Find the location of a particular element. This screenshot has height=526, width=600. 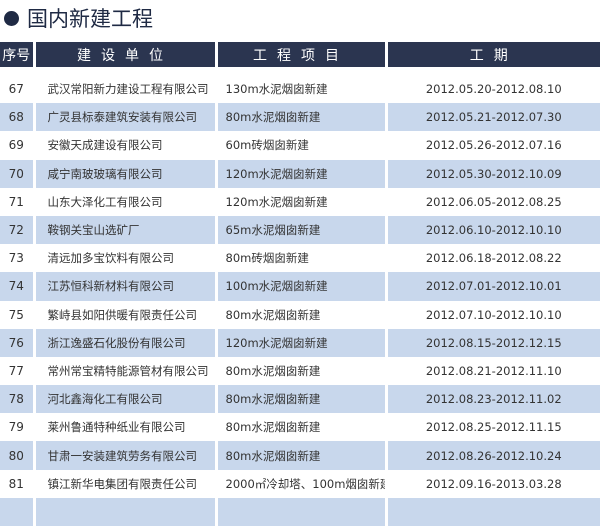

row-company: 清远加多宝饮料有限公司 is located at coordinates (124, 258).